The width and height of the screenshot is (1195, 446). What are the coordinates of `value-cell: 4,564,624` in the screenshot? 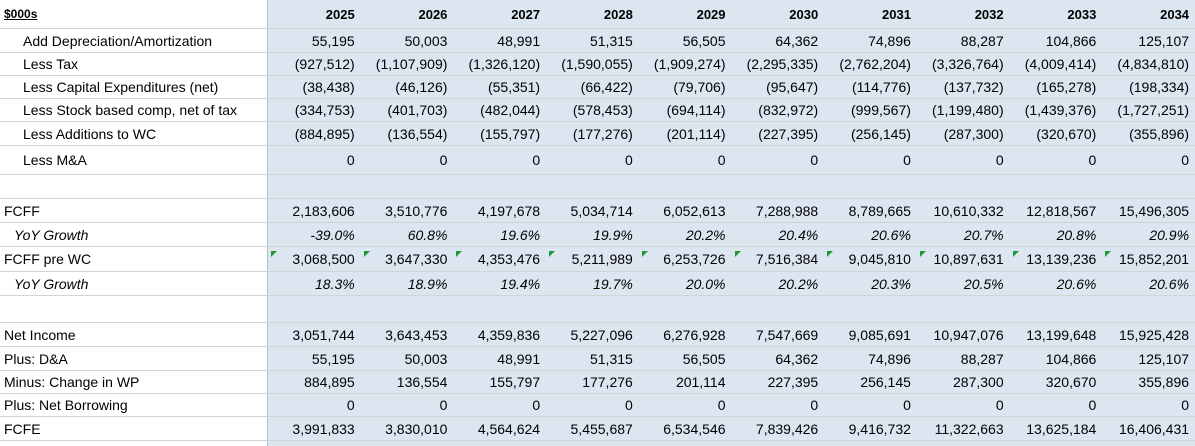 It's located at (509, 428).